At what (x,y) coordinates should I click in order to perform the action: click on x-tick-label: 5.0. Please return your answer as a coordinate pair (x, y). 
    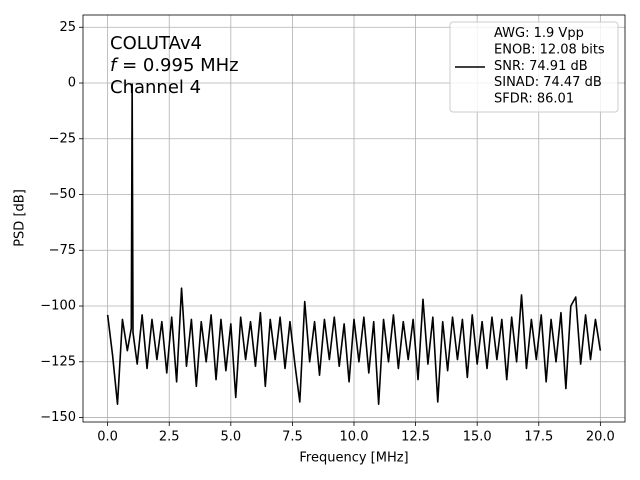
    Looking at the image, I should click on (230, 437).